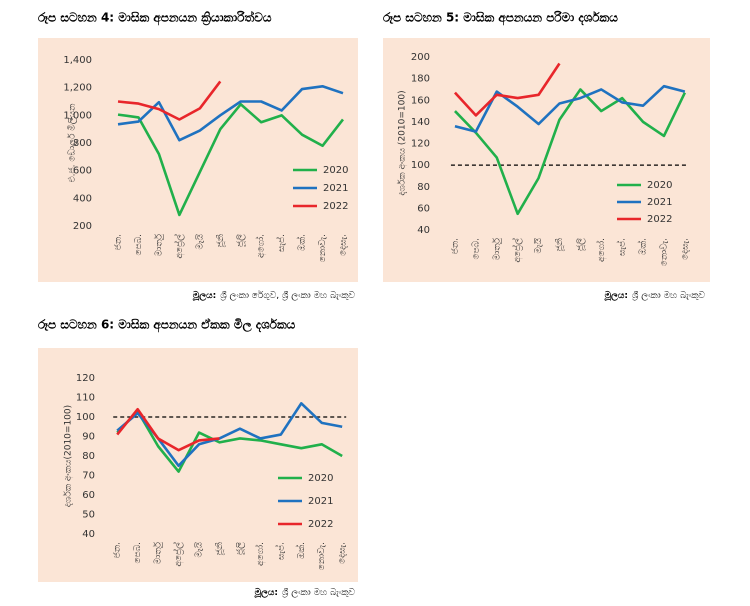 This screenshot has height=606, width=750. Describe the element at coordinates (77, 115) in the screenshot. I see `y-tick-label: 1,000` at that location.